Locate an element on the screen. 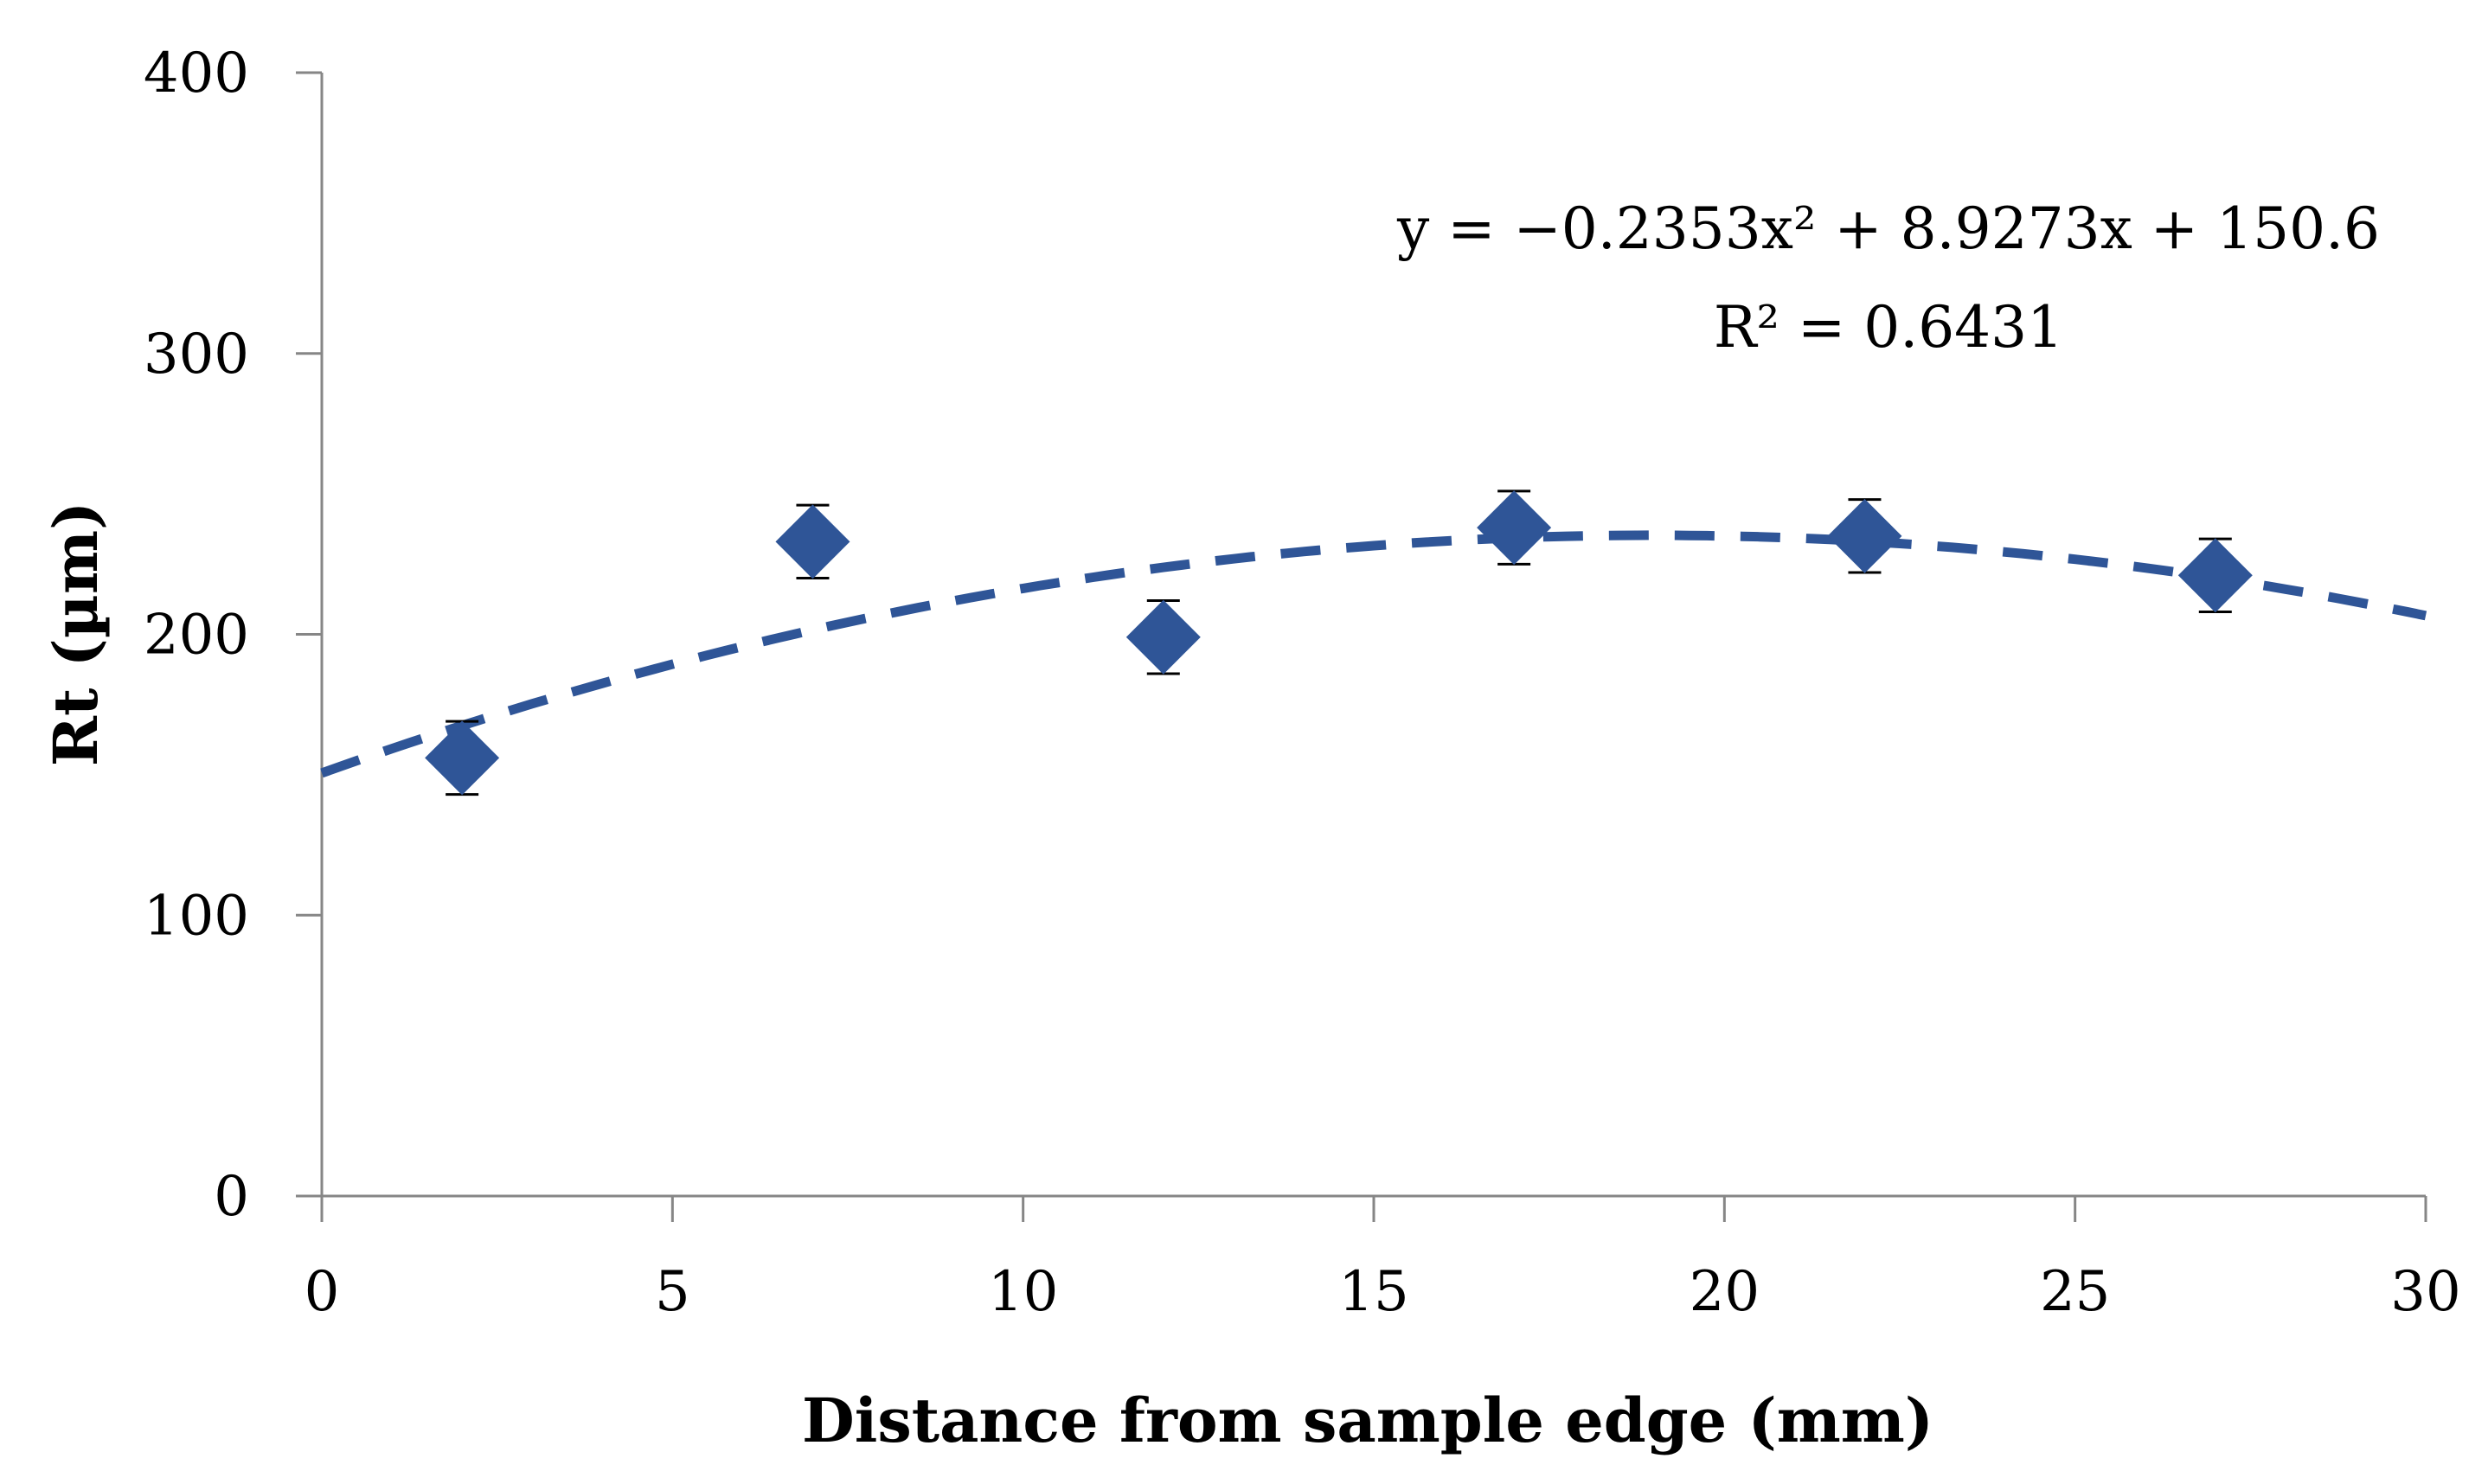 The width and height of the screenshot is (2488, 1484). x-axis-ticks: 0 5 10 15 20 25 30 is located at coordinates (1383, 1260).